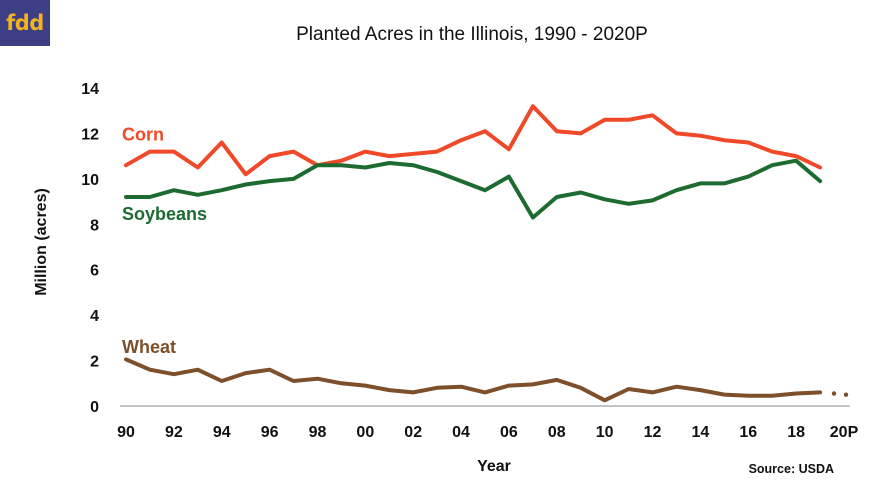 The height and width of the screenshot is (500, 889). Describe the element at coordinates (461, 432) in the screenshot. I see `x-tick-label: 04` at that location.